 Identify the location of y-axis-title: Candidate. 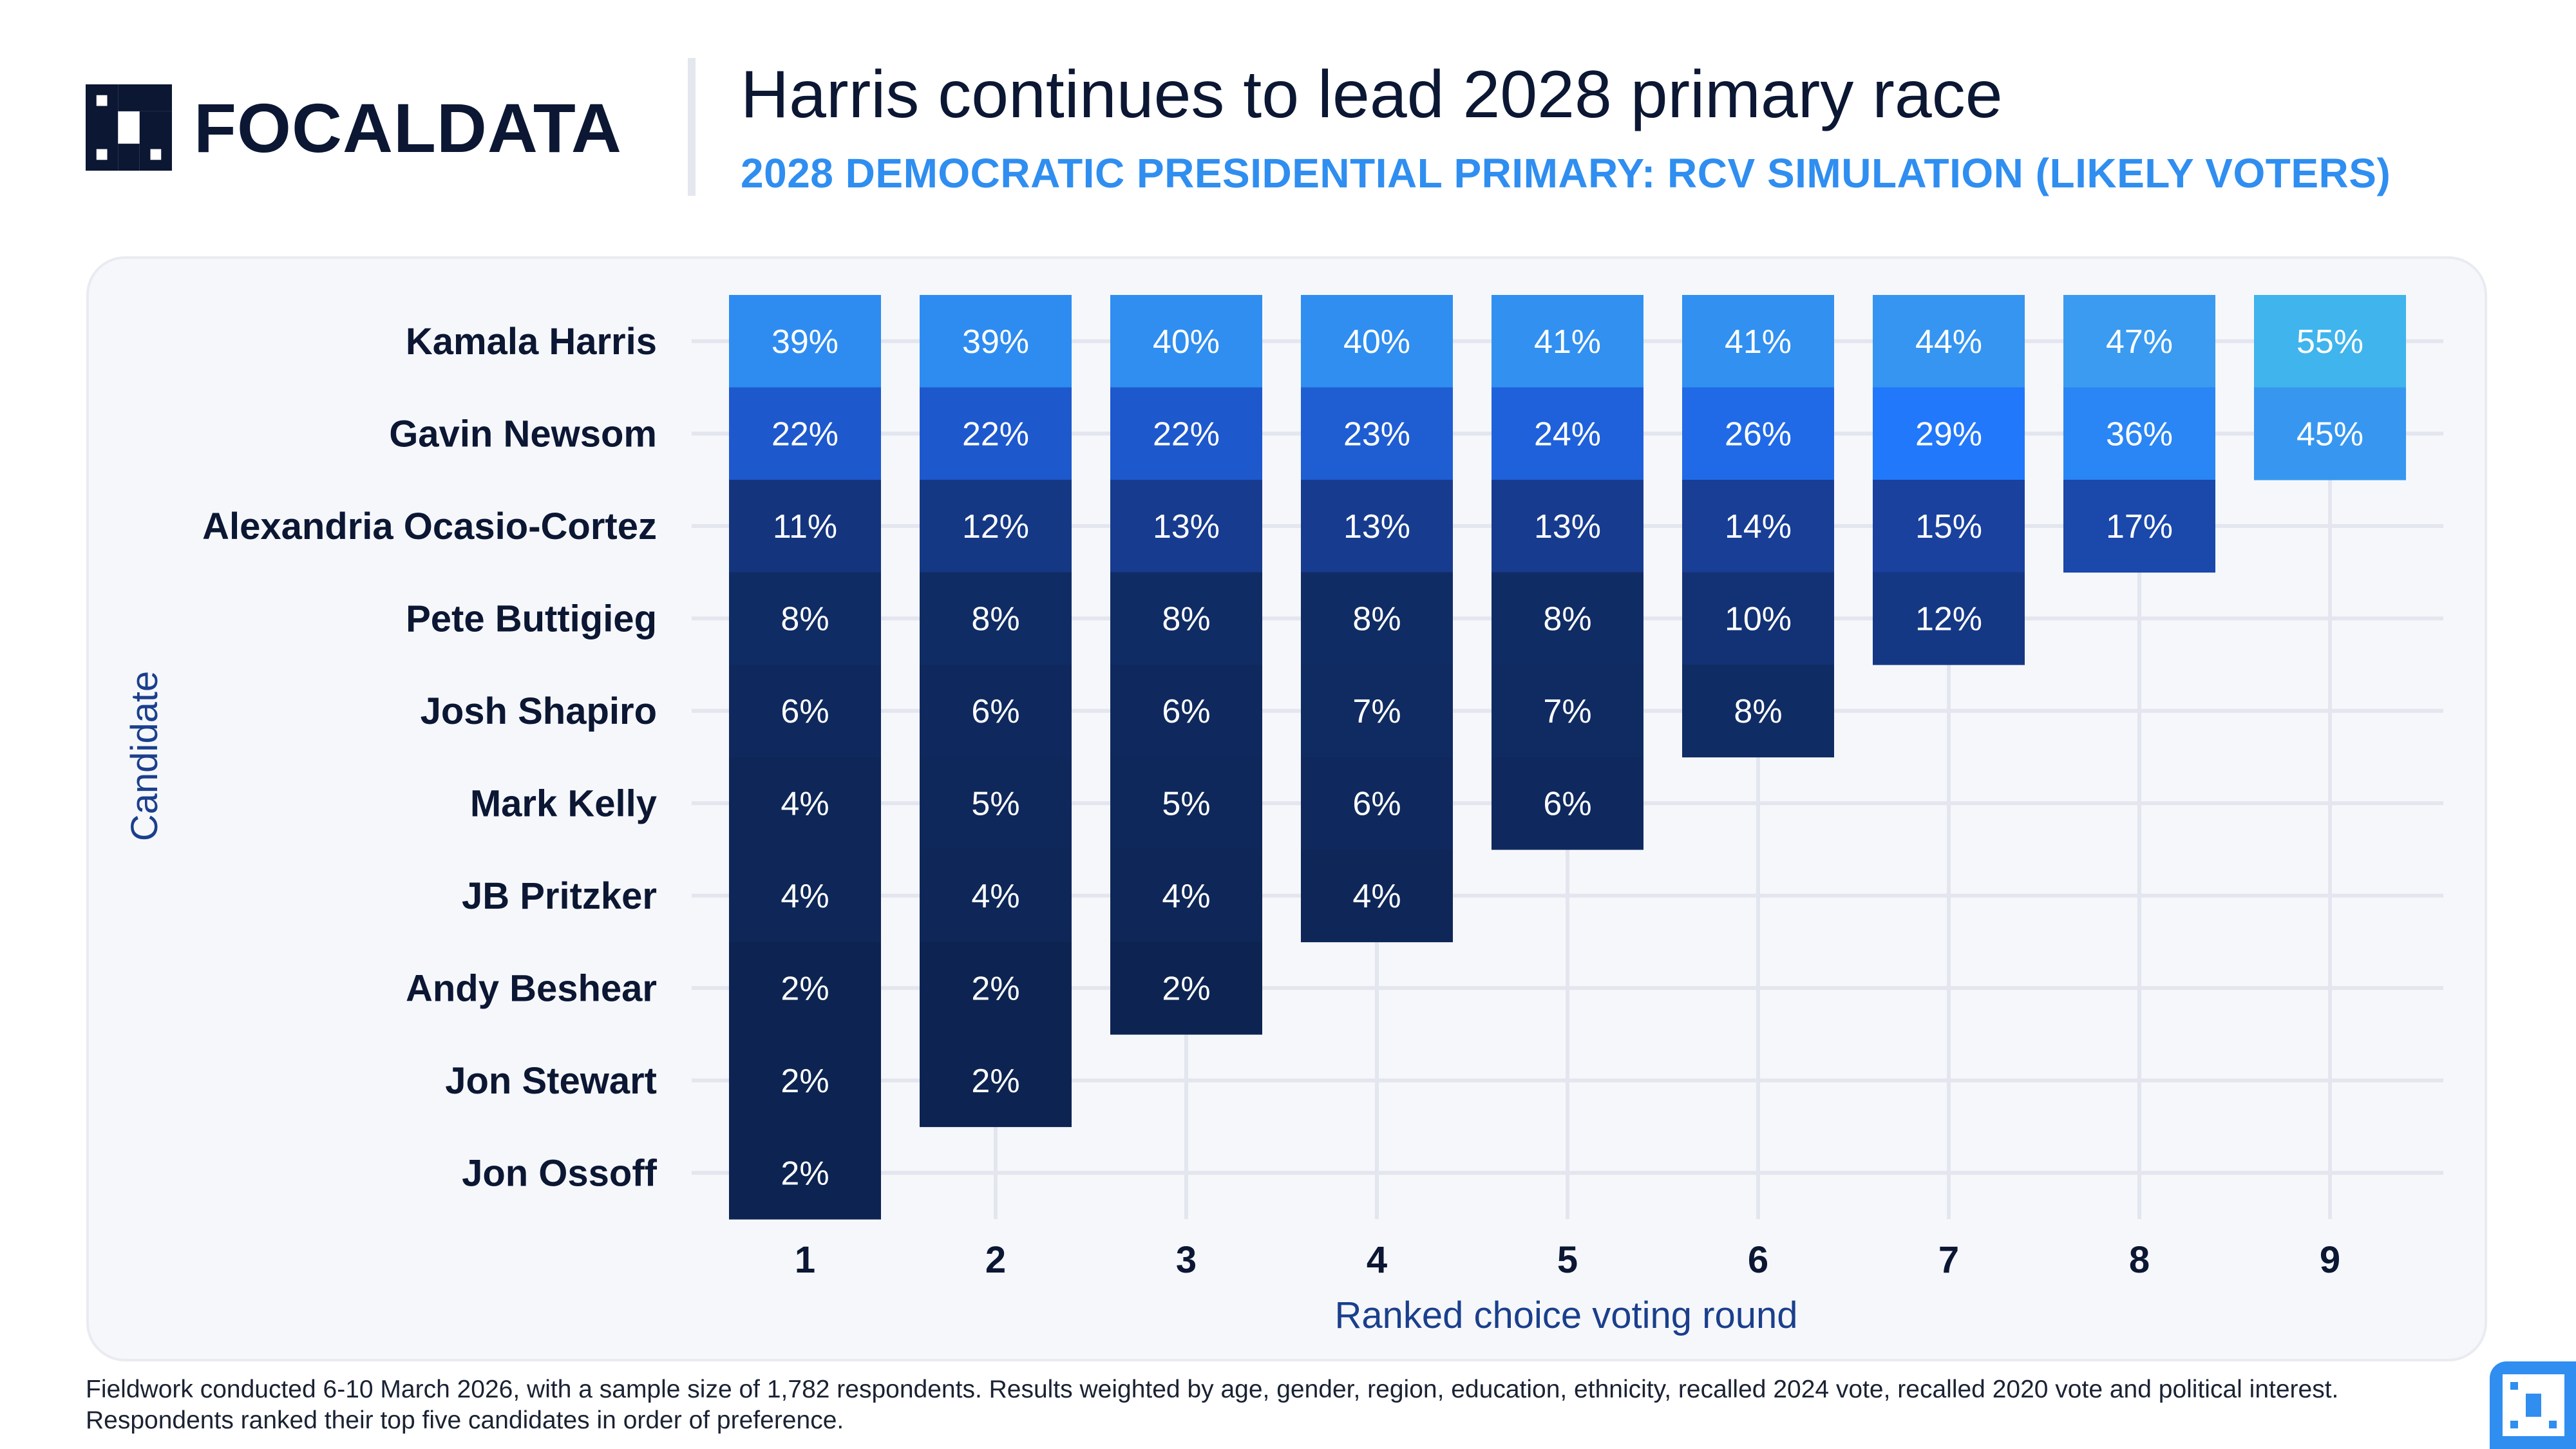
(145, 756).